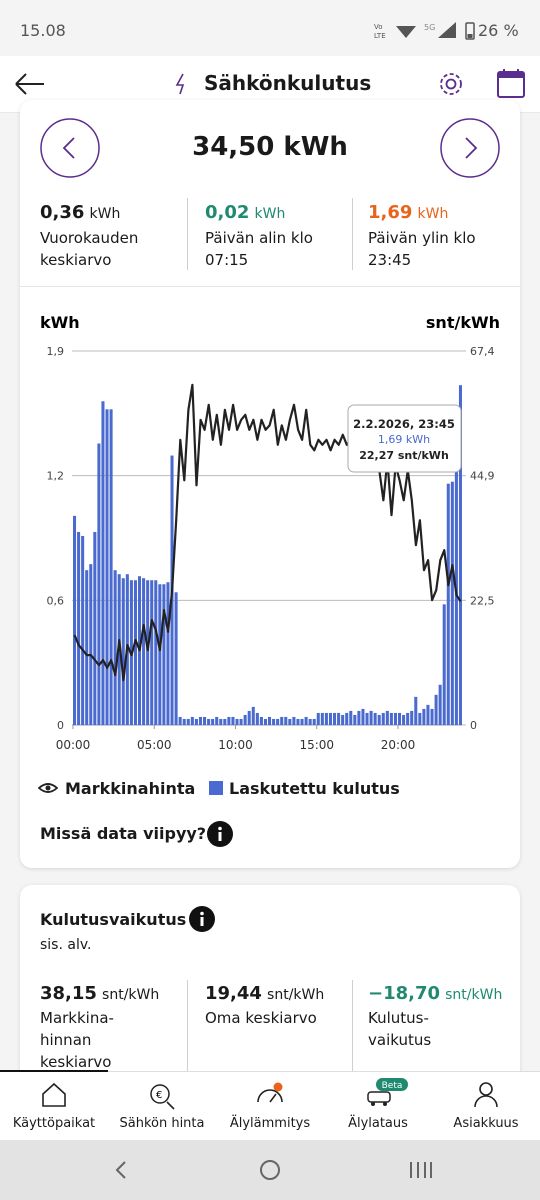 Image resolution: width=540 pixels, height=1200 pixels. Describe the element at coordinates (498, 30) in the screenshot. I see `battery-level: 26 %` at that location.